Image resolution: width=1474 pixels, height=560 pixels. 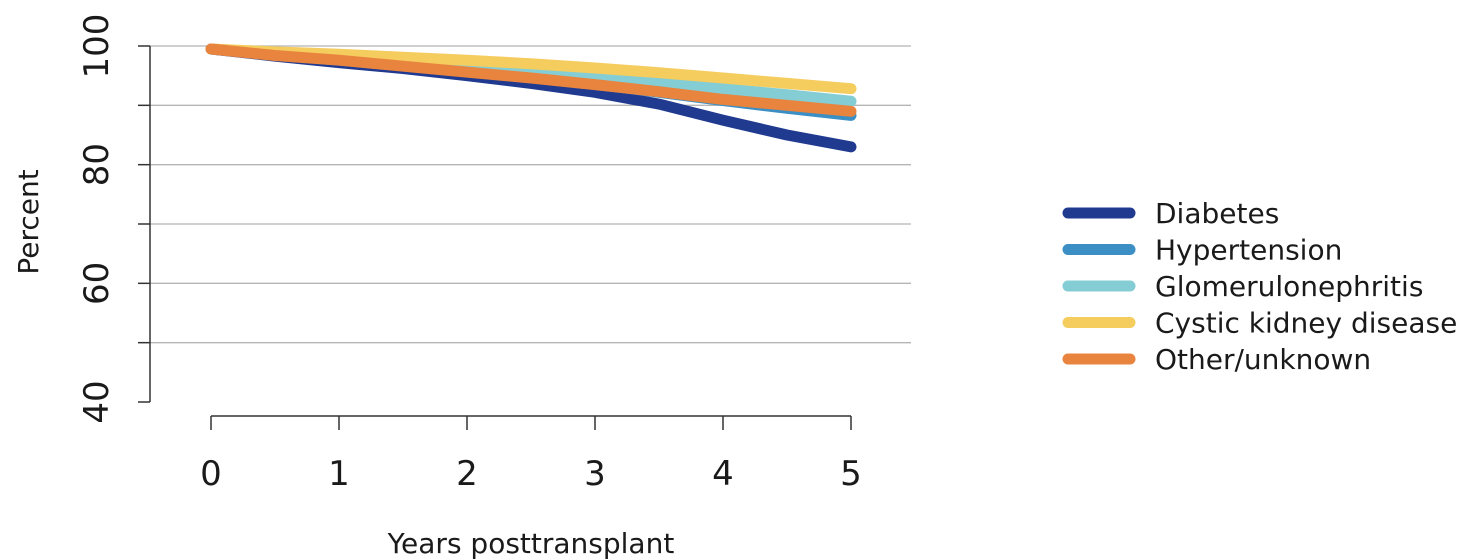 I want to click on series-line-other-unknown, so click(x=531, y=80).